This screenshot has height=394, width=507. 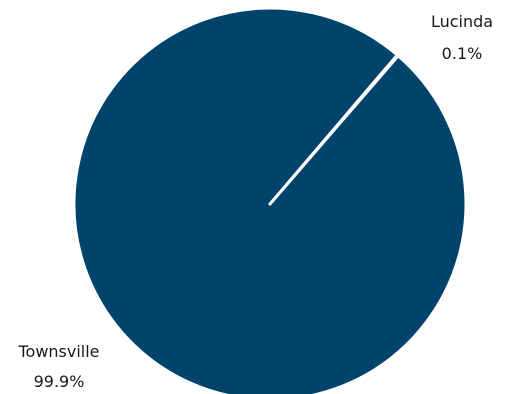 What do you see at coordinates (58, 351) in the screenshot?
I see `slice-label-townsville-name: Townsville` at bounding box center [58, 351].